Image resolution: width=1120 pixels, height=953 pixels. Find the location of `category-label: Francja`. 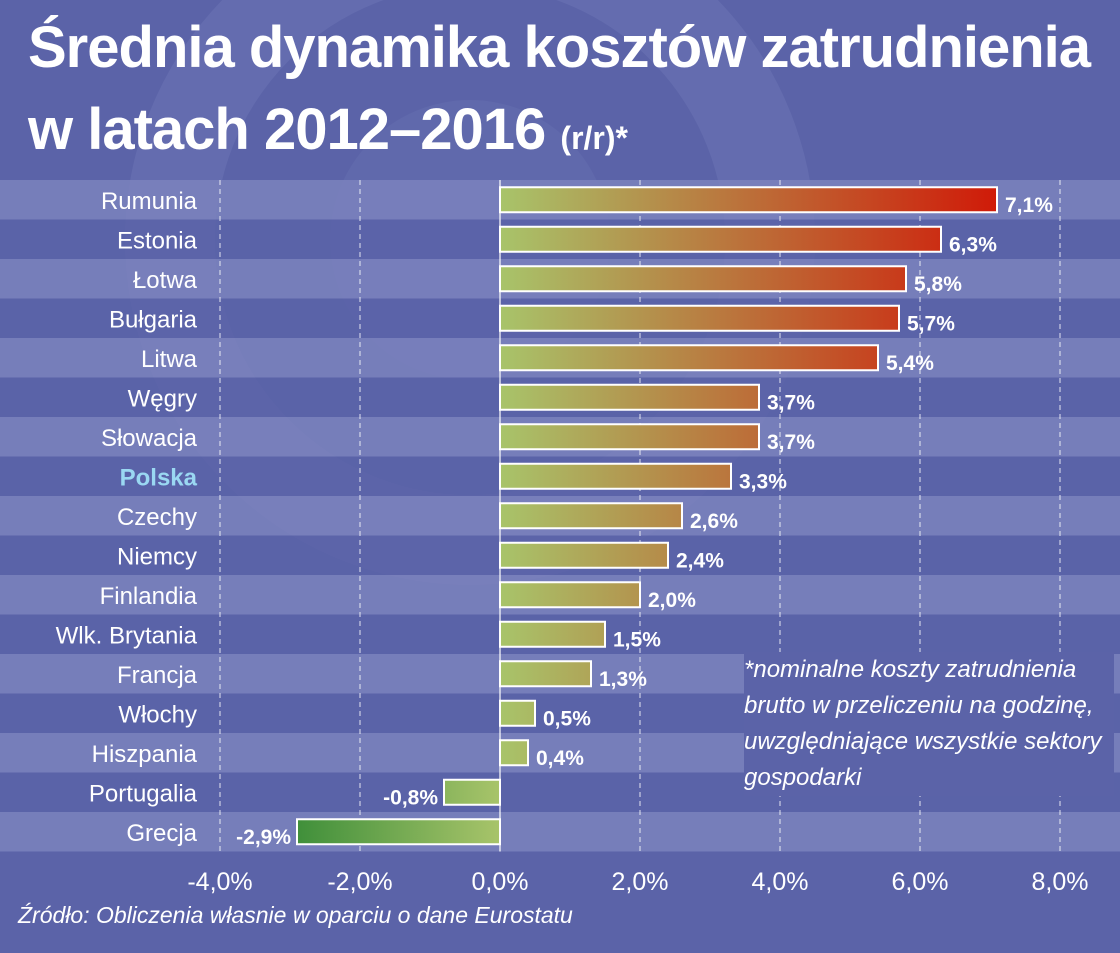

category-label: Francja is located at coordinates (157, 675).